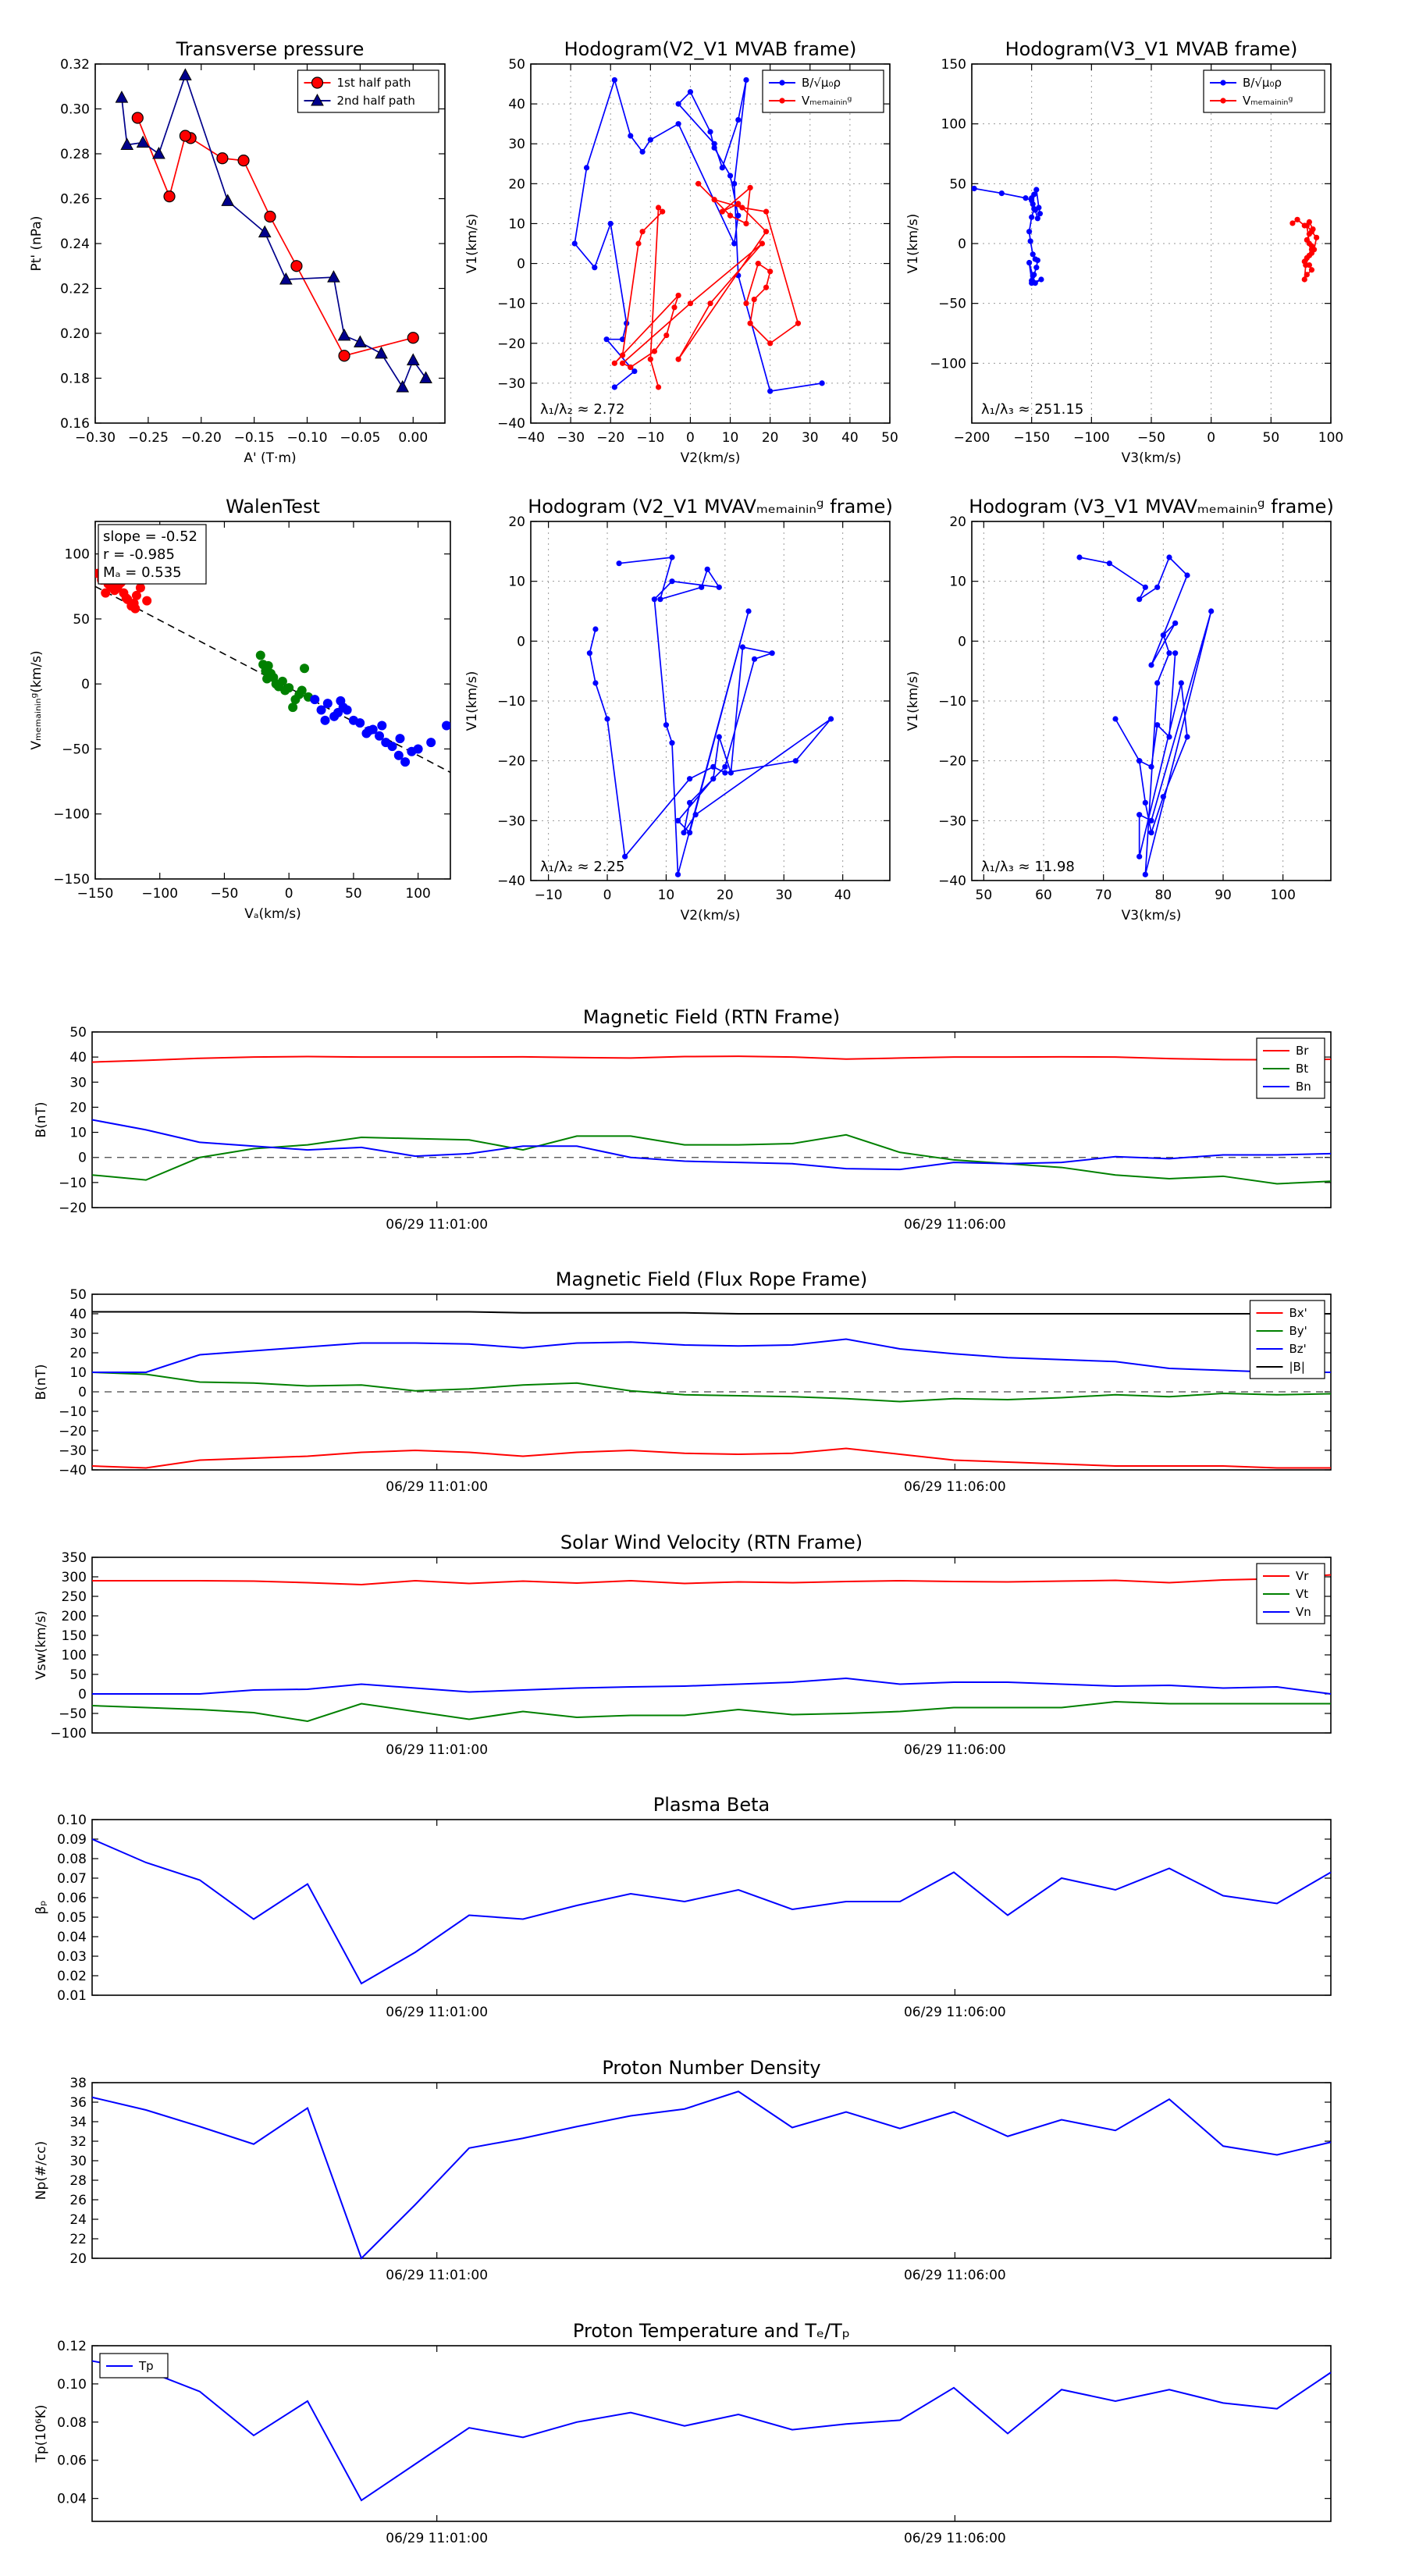 This screenshot has height=2576, width=1405. I want to click on y-tick-label: −50, so click(73, 1714).